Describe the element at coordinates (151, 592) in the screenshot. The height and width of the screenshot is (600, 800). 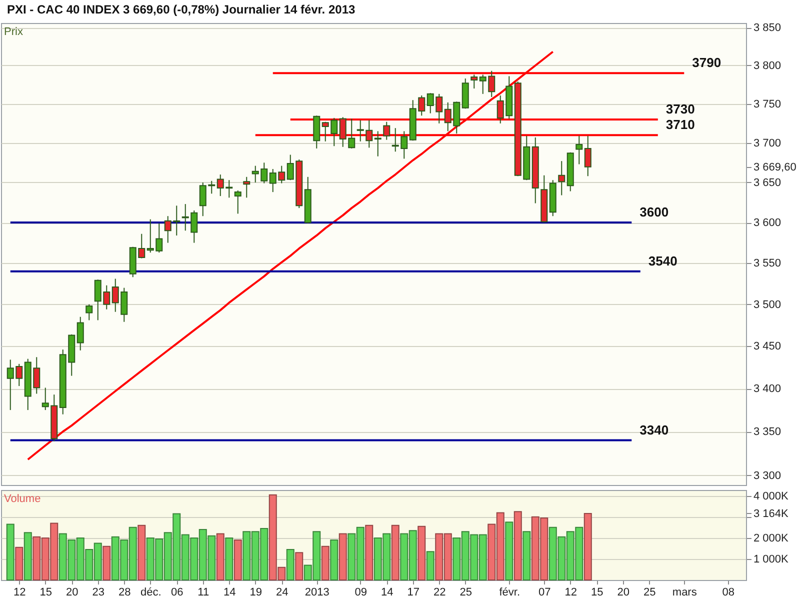
I see `x-tick-label: déc.` at that location.